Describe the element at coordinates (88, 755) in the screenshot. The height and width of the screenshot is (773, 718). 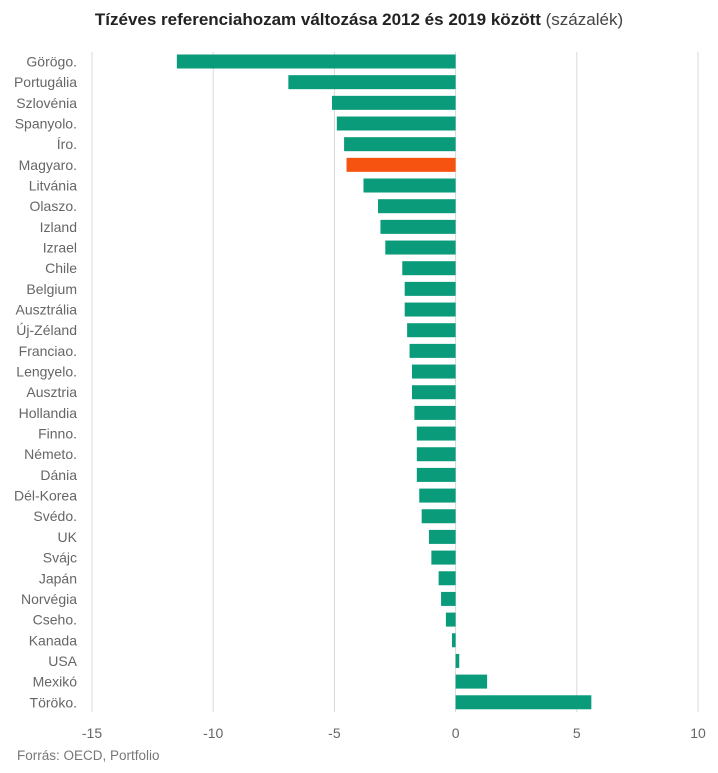
I see `source-note: Forrás: OECD, Portfolio` at that location.